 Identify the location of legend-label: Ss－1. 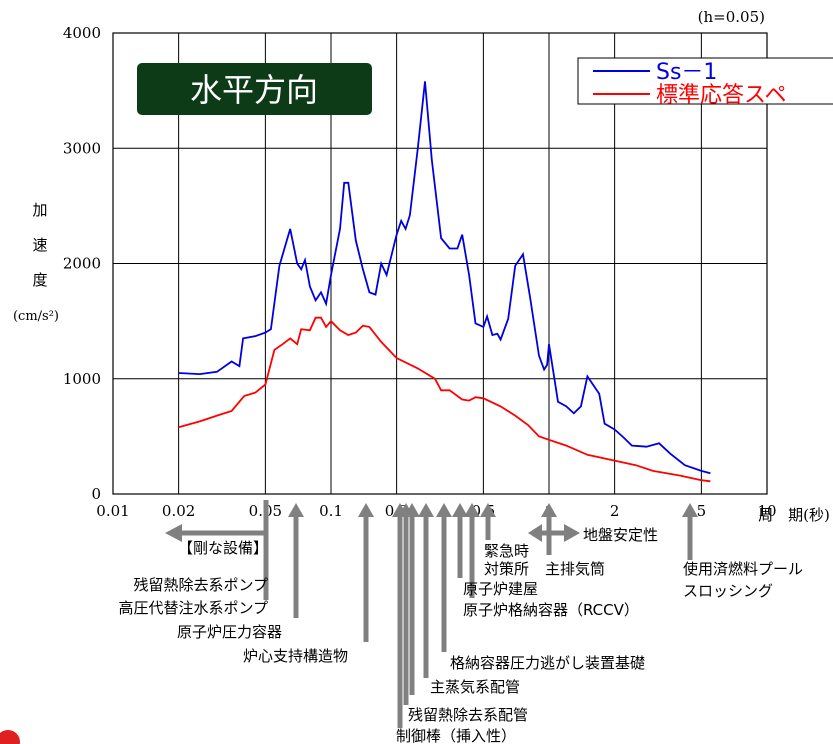
(686, 72).